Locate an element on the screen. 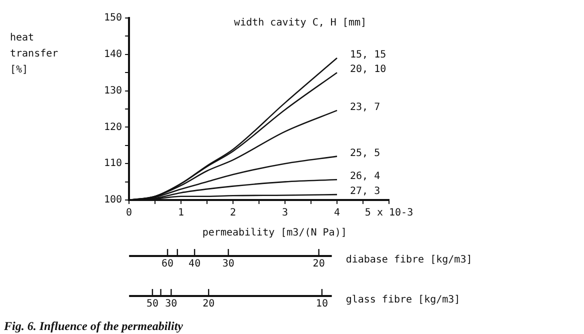  y-tick-label: 100 is located at coordinates (113, 200).